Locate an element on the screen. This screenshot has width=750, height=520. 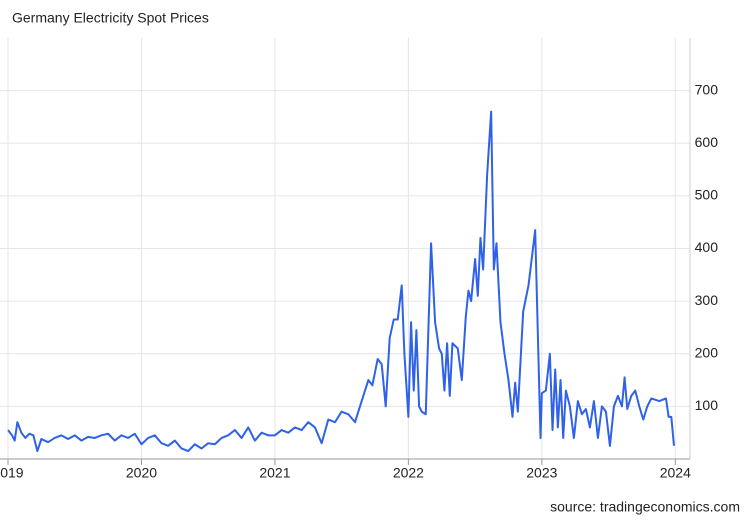
y-tick-label: 100 is located at coordinates (707, 405).